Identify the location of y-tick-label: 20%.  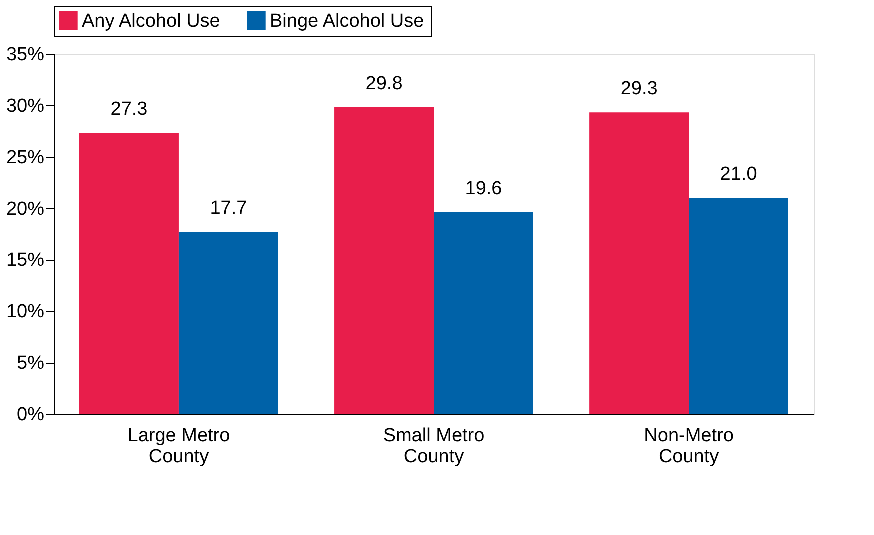
(25, 209).